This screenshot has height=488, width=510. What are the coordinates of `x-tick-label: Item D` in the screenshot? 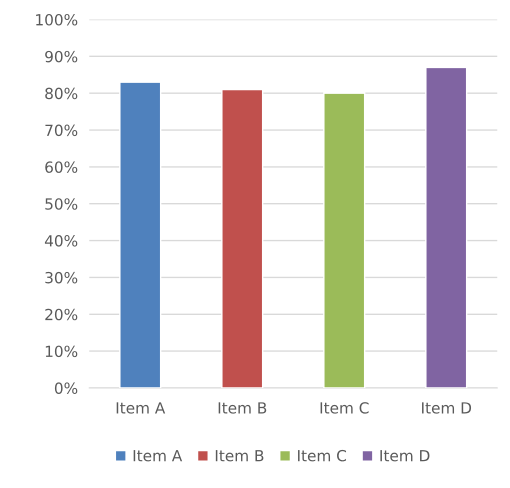 It's located at (447, 408).